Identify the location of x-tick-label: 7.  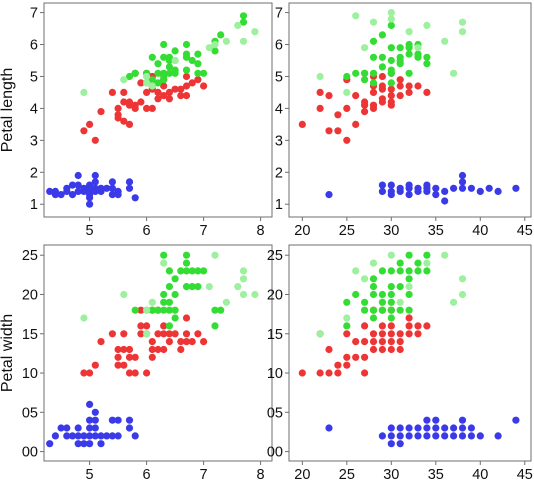
(204, 473).